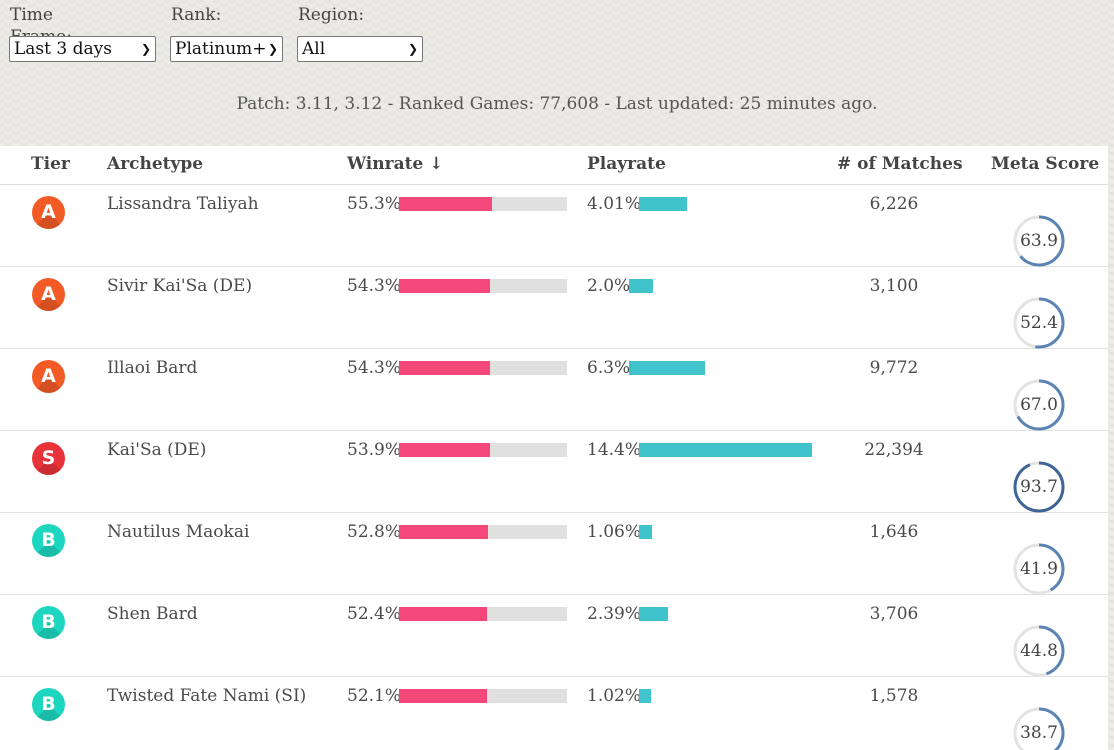 This screenshot has width=1114, height=750. I want to click on archetype-name: Kai'Sa (DE), so click(157, 450).